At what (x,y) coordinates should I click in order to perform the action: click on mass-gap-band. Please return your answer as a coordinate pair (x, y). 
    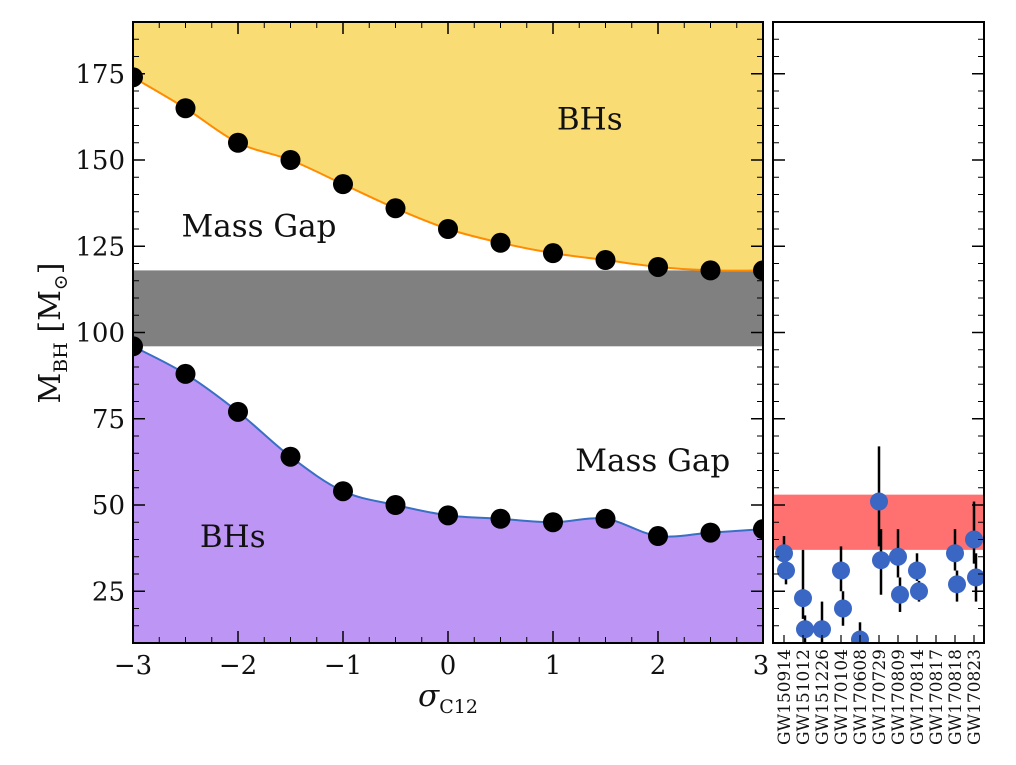
    Looking at the image, I should click on (448, 308).